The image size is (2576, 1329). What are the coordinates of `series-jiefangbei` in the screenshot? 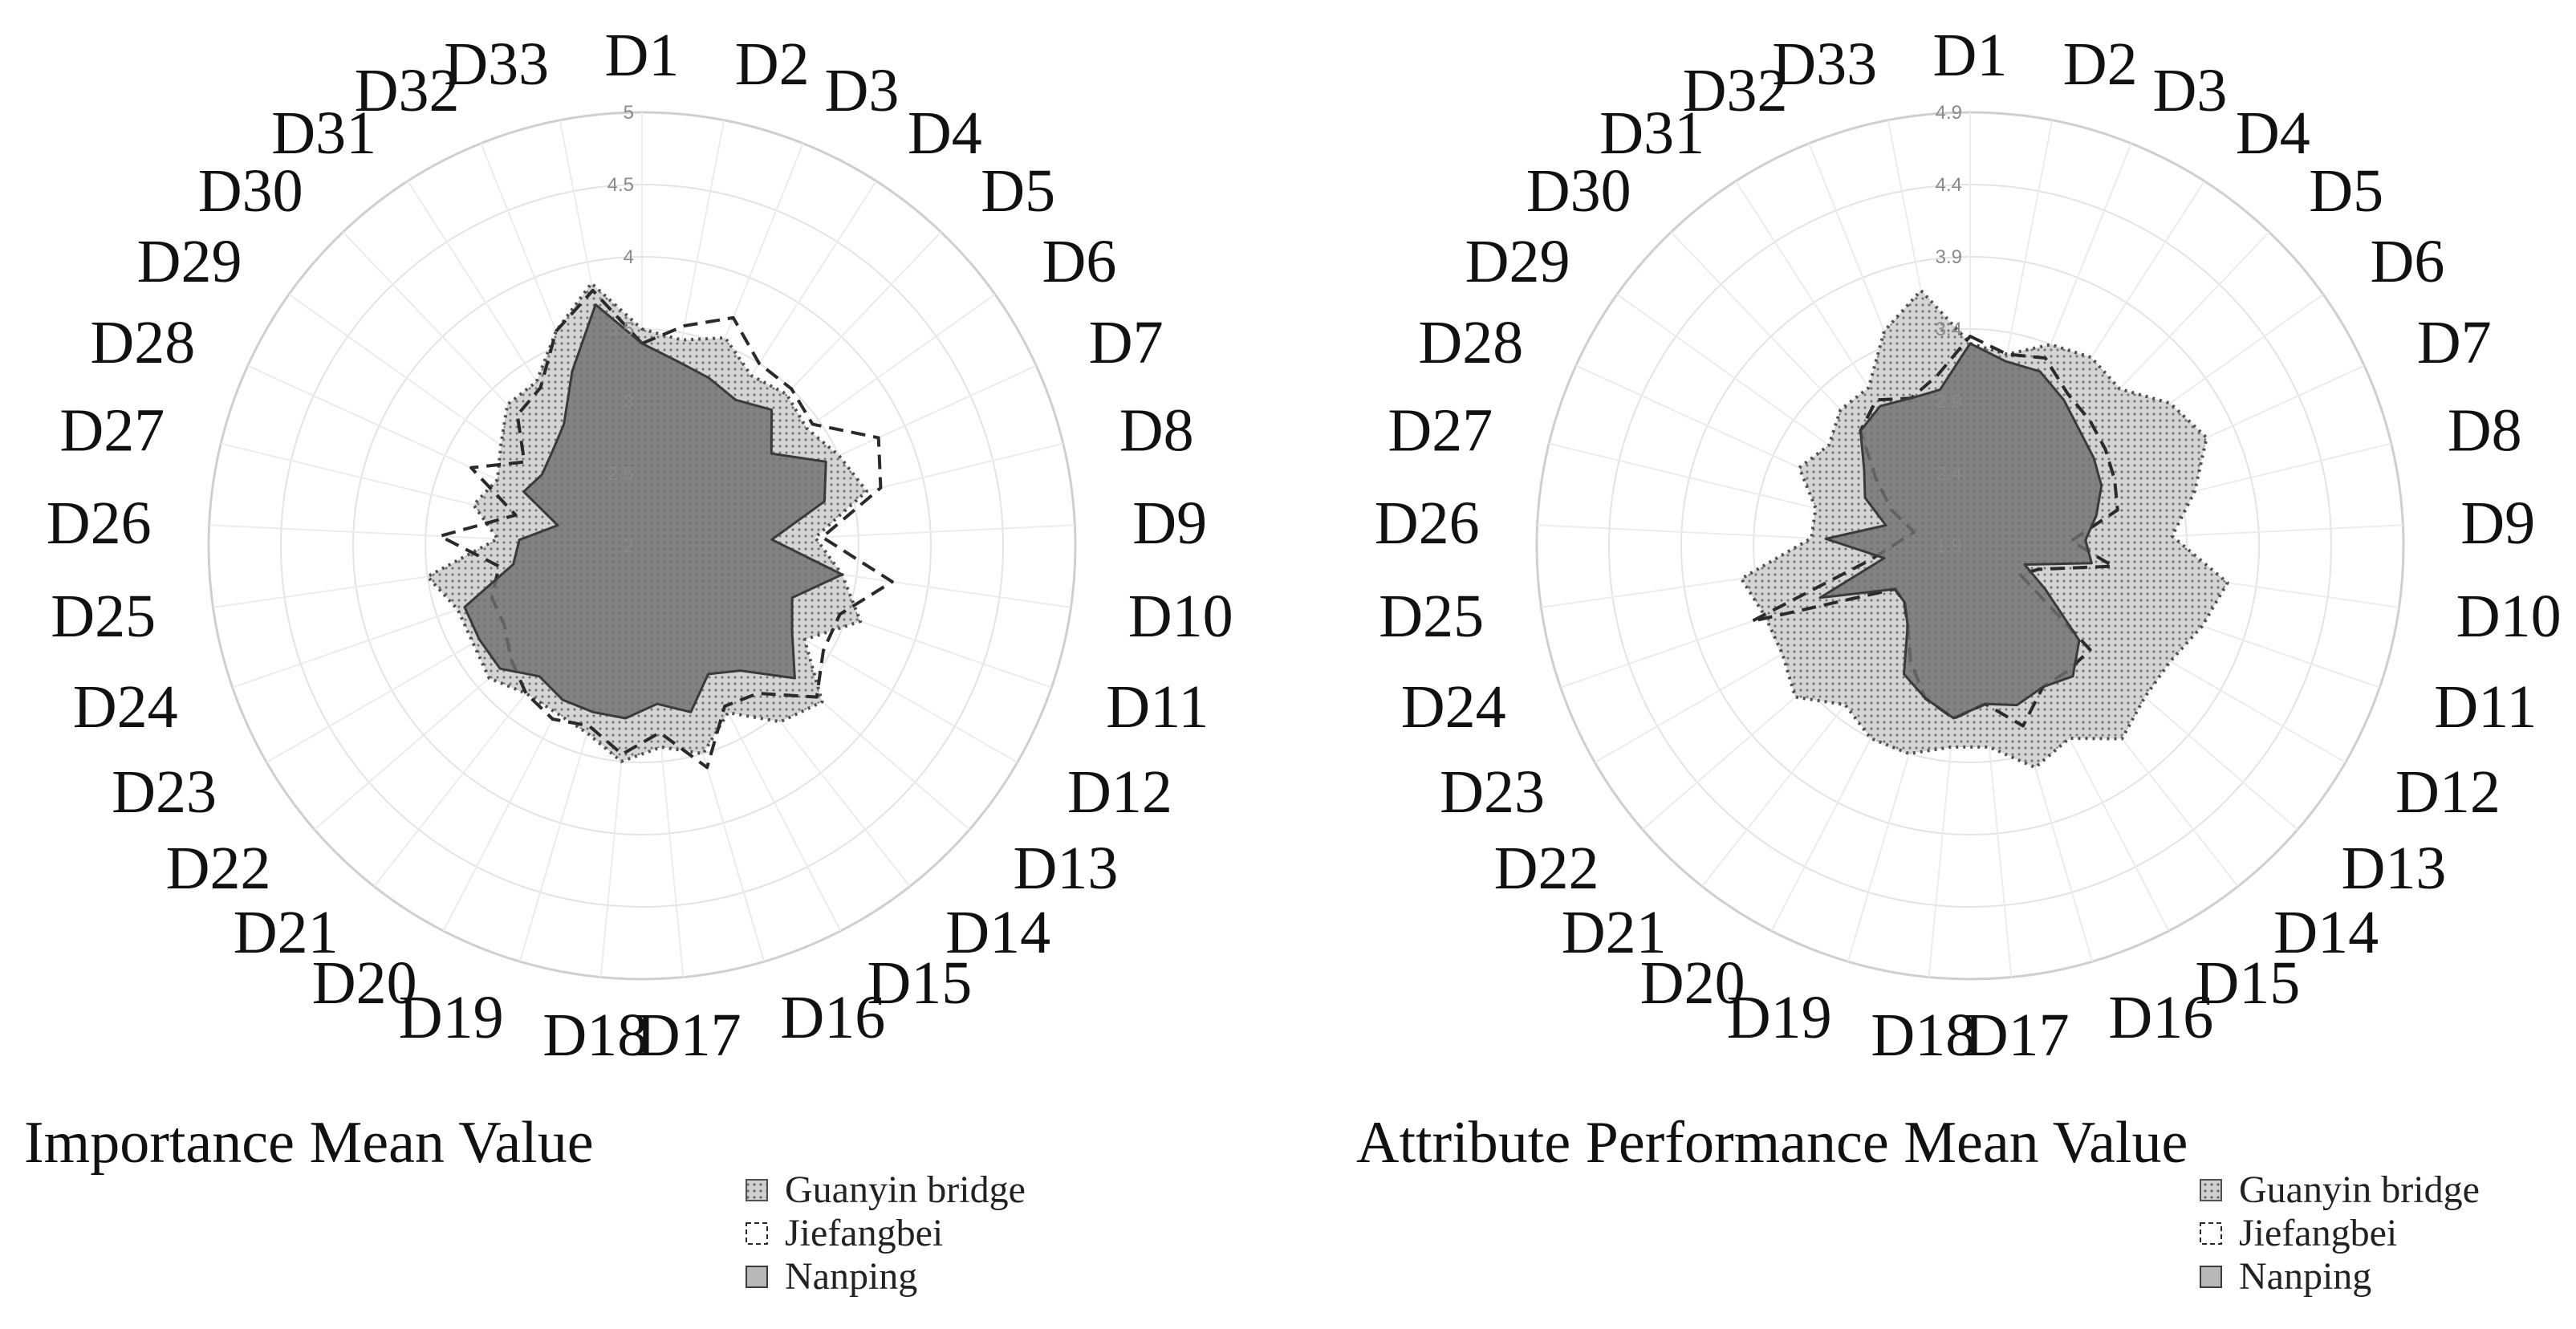 It's located at (666, 529).